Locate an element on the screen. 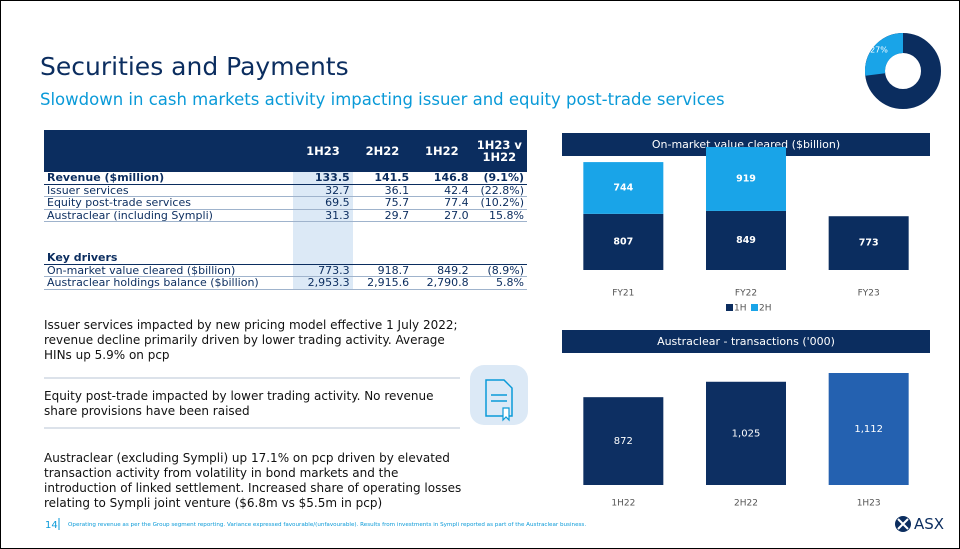  cell: 15.8% is located at coordinates (499, 215).